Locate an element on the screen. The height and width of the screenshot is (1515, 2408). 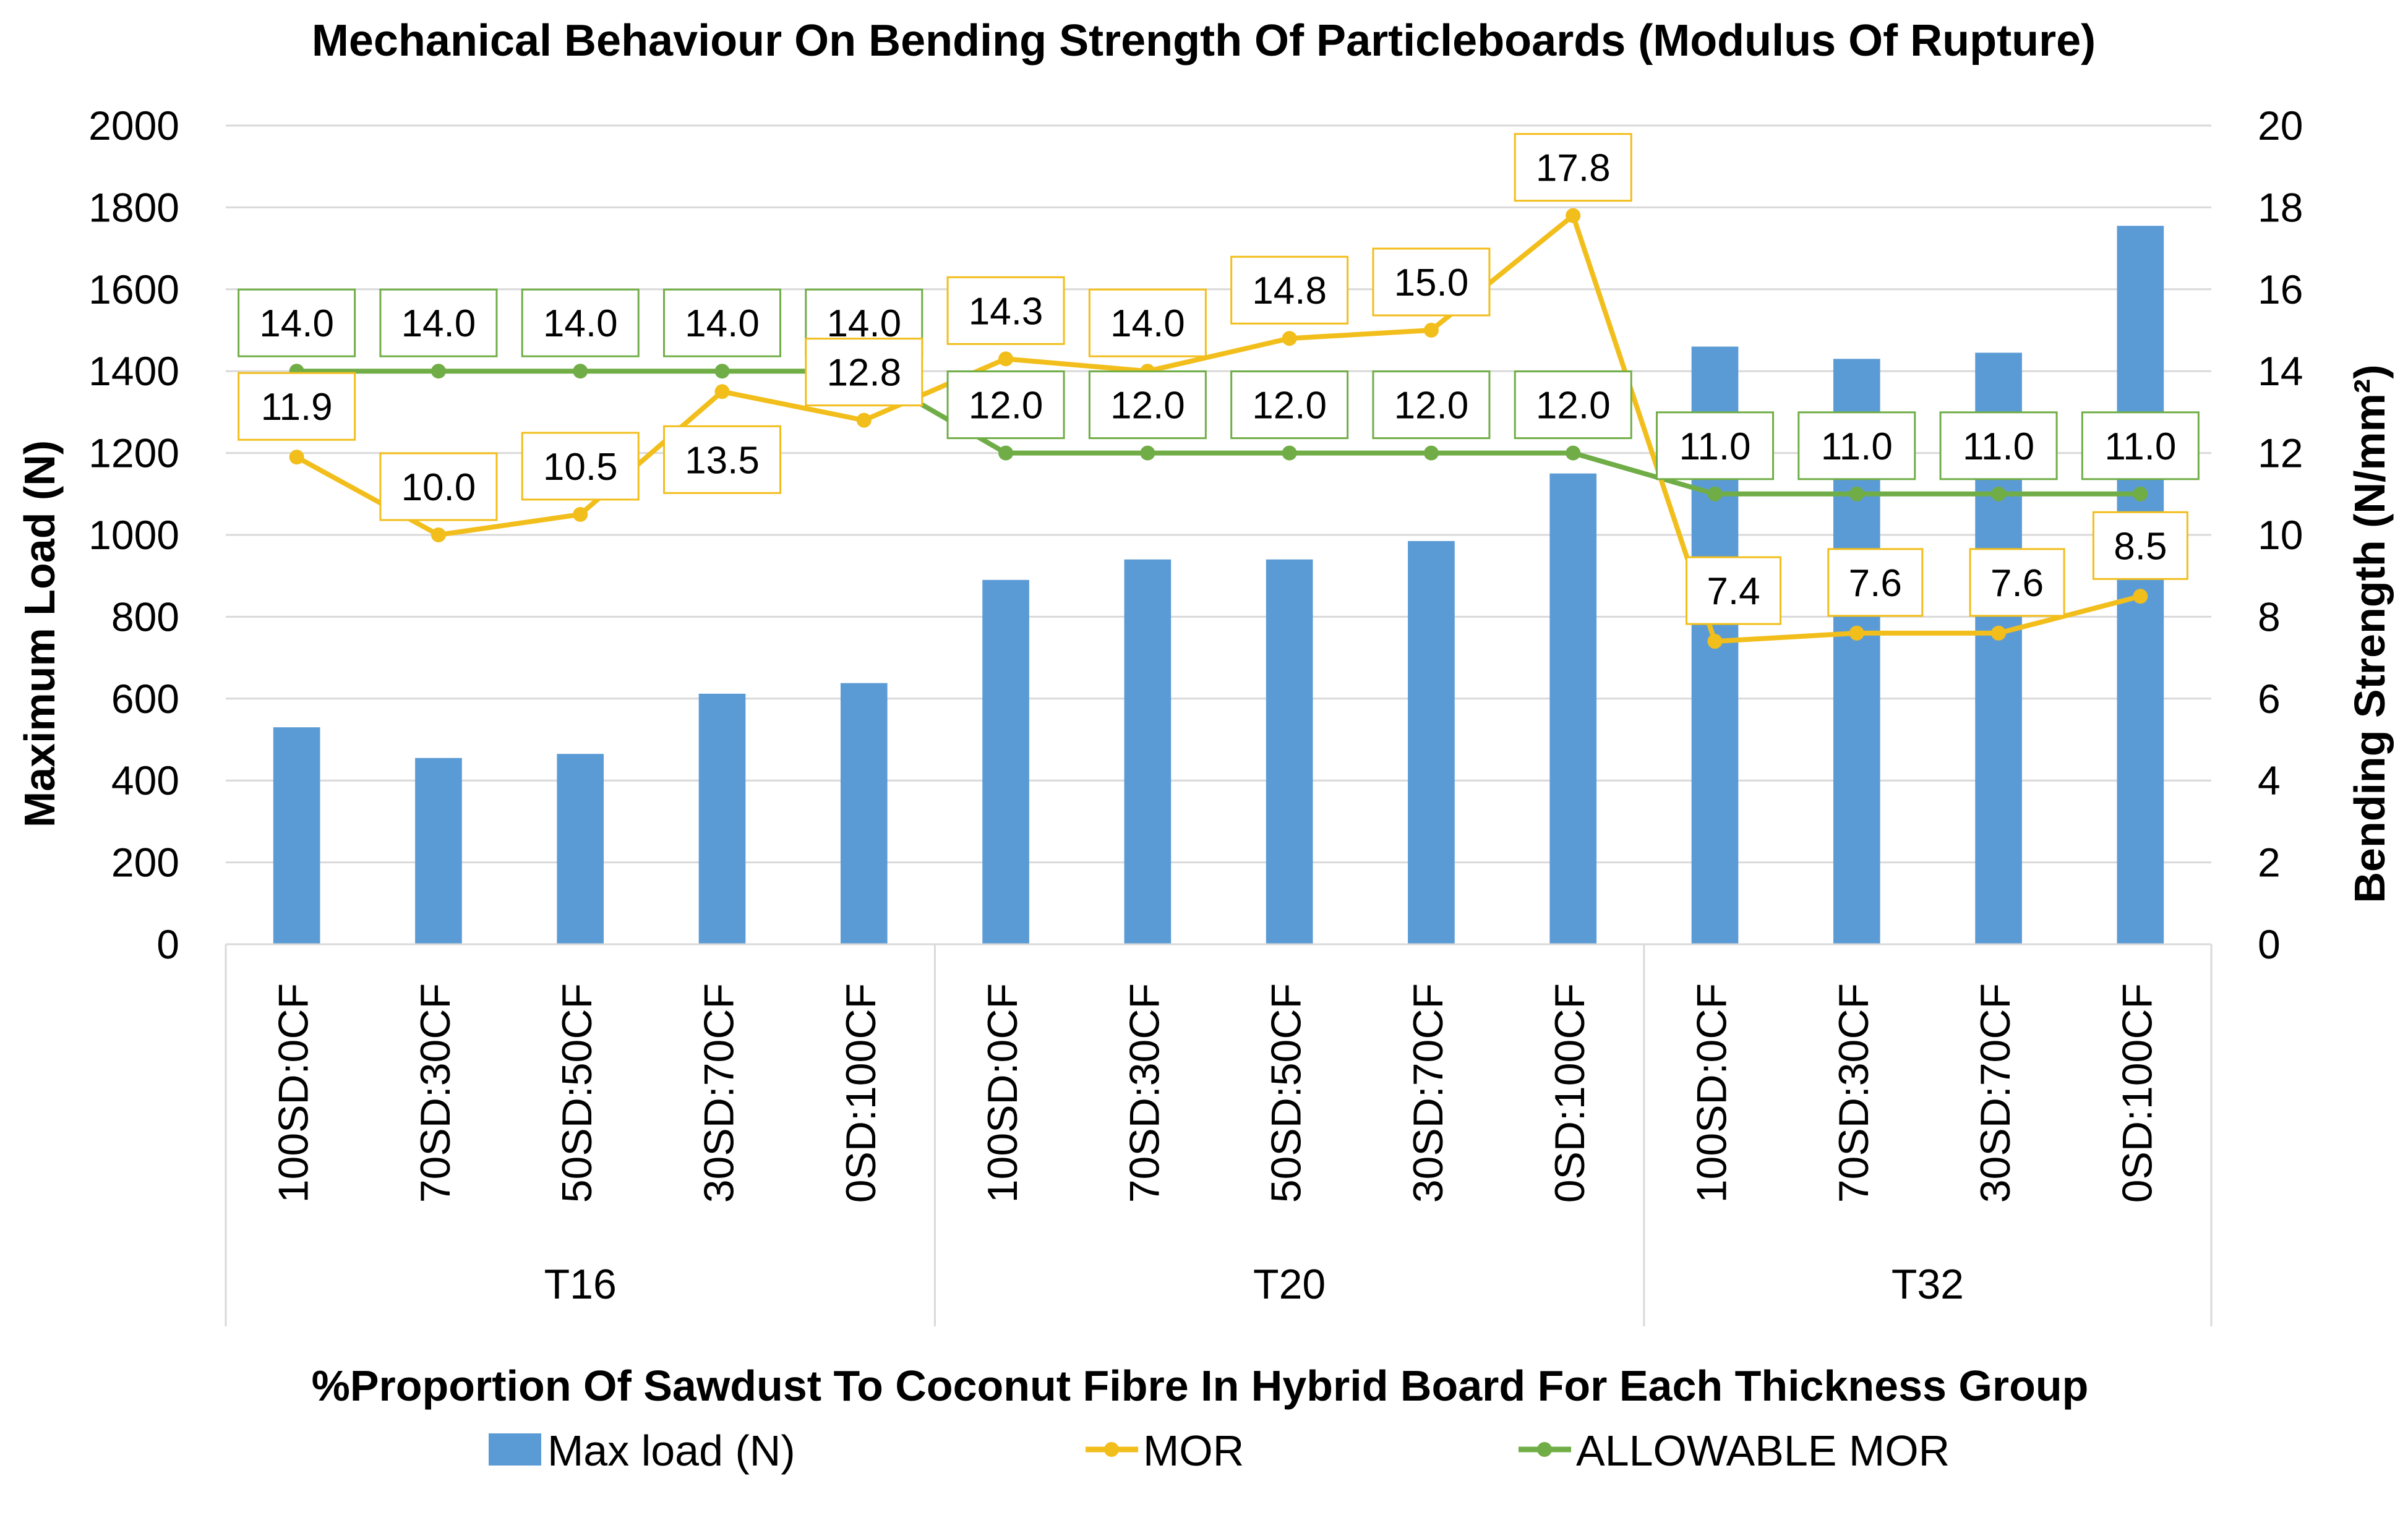
y-right-tick-label: 4 is located at coordinates (2269, 780).